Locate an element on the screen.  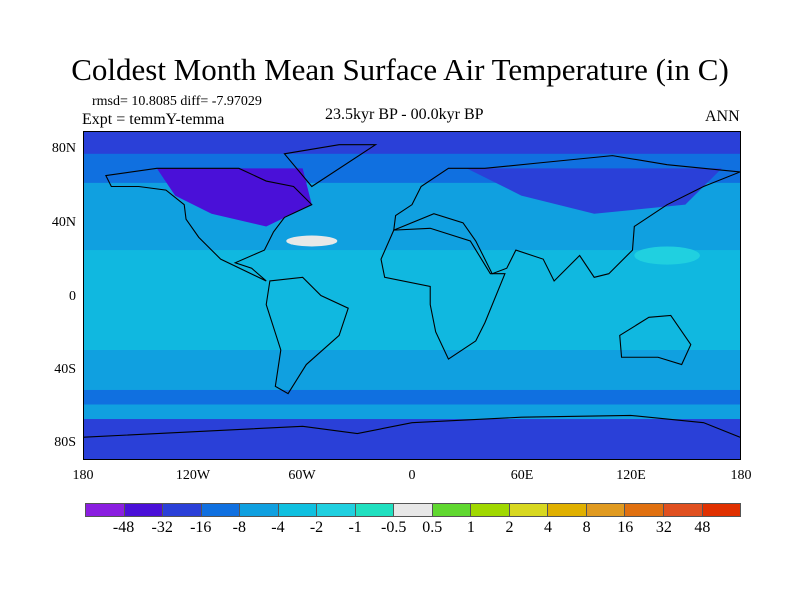
lat-label: 0 is located at coordinates (72, 296).